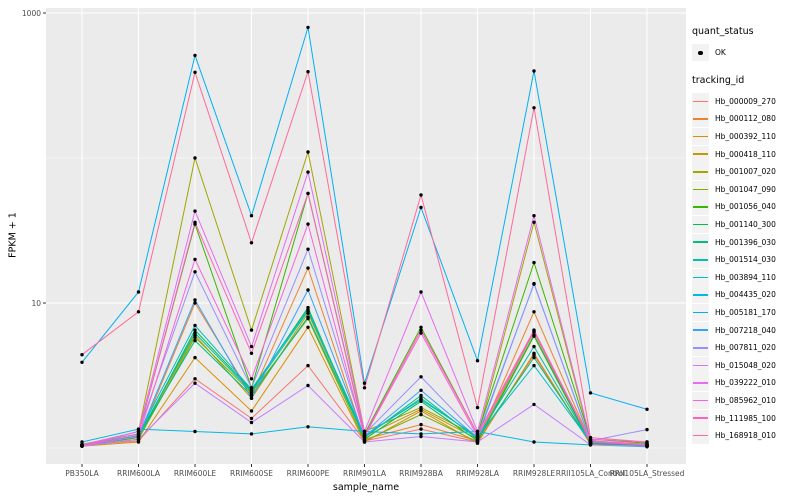  Describe the element at coordinates (745, 330) in the screenshot. I see `legend-item-label: Hb_007218_040` at that location.